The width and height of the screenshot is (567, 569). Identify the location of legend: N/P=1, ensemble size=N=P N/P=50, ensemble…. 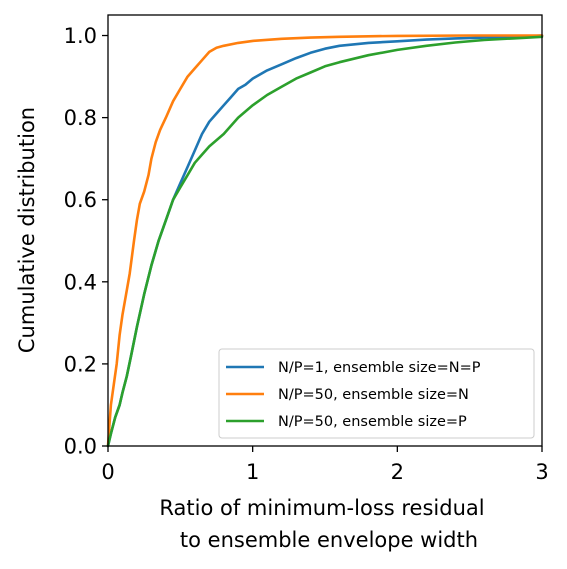
(376, 393).